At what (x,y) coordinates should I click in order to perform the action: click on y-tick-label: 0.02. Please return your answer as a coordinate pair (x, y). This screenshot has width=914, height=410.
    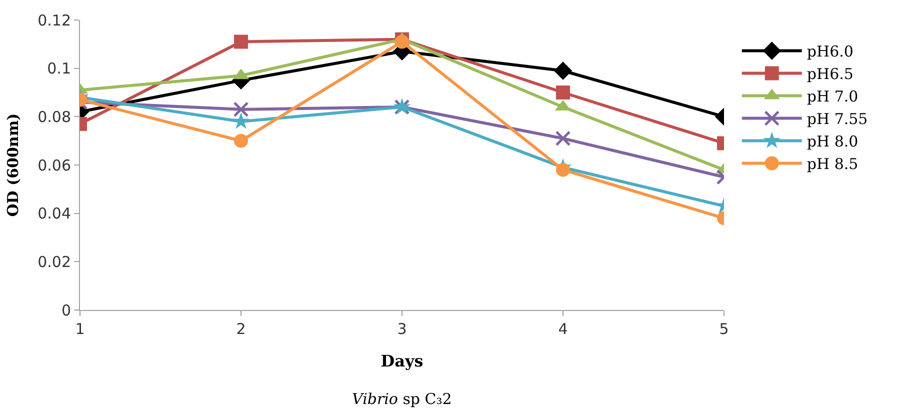
    Looking at the image, I should click on (54, 261).